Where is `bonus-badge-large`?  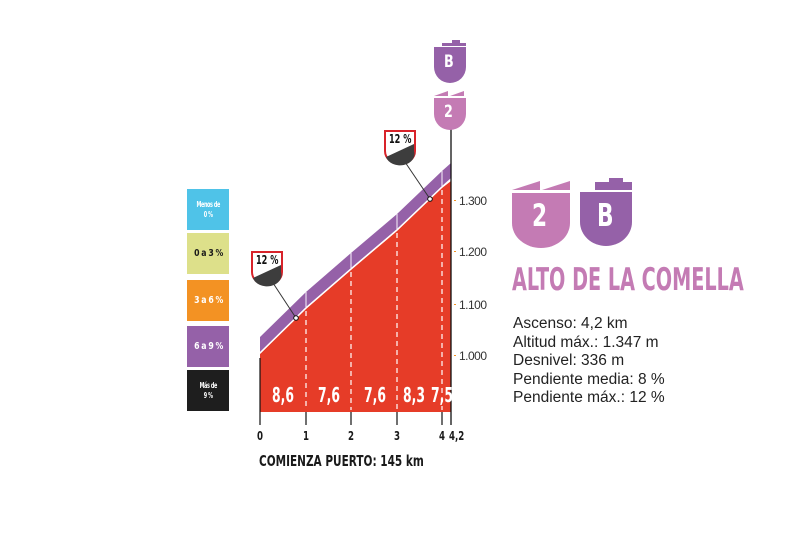 bonus-badge-large is located at coordinates (606, 212).